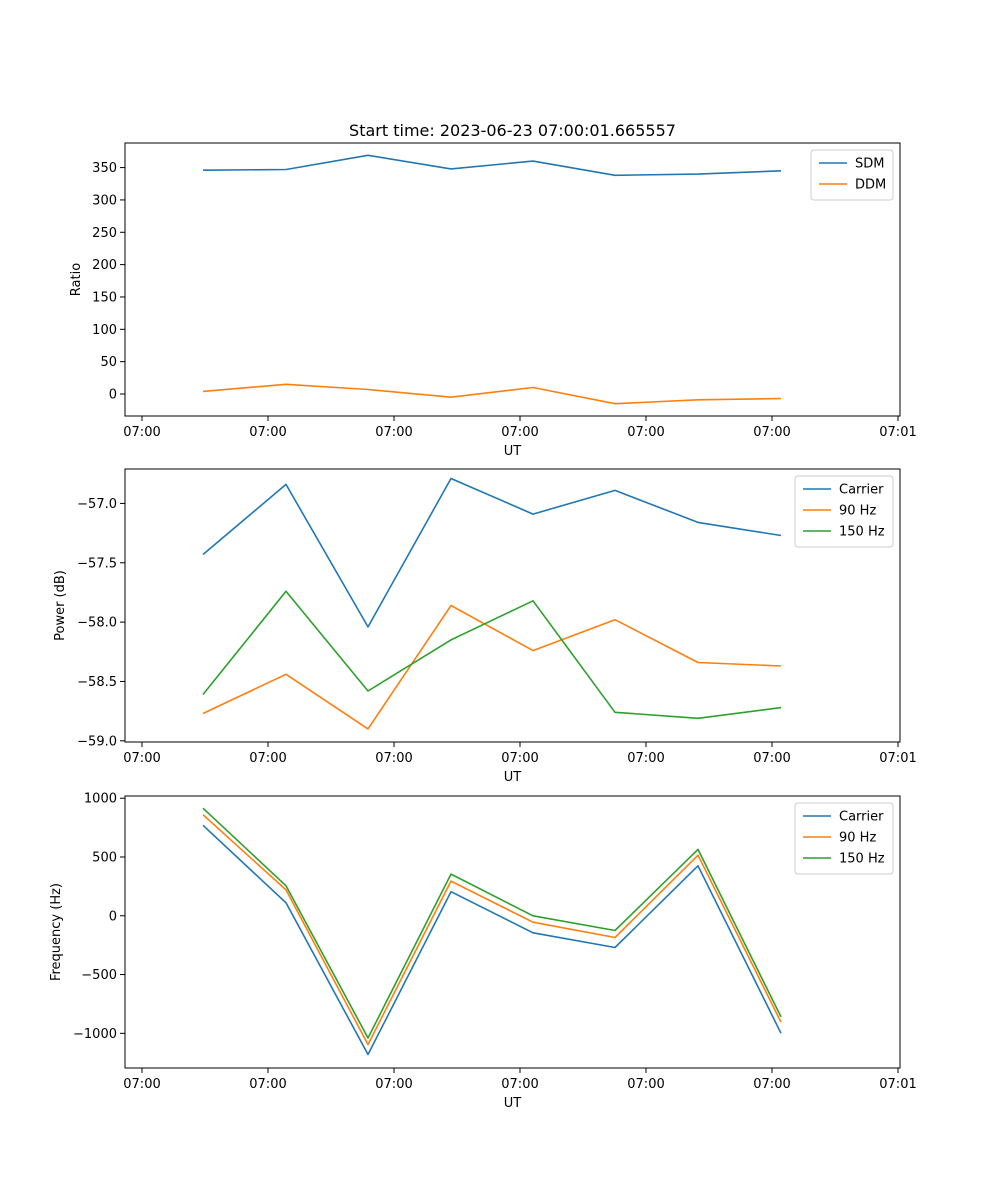 Image resolution: width=1000 pixels, height=1200 pixels. Describe the element at coordinates (104, 233) in the screenshot. I see `y-tick-label: 250` at that location.